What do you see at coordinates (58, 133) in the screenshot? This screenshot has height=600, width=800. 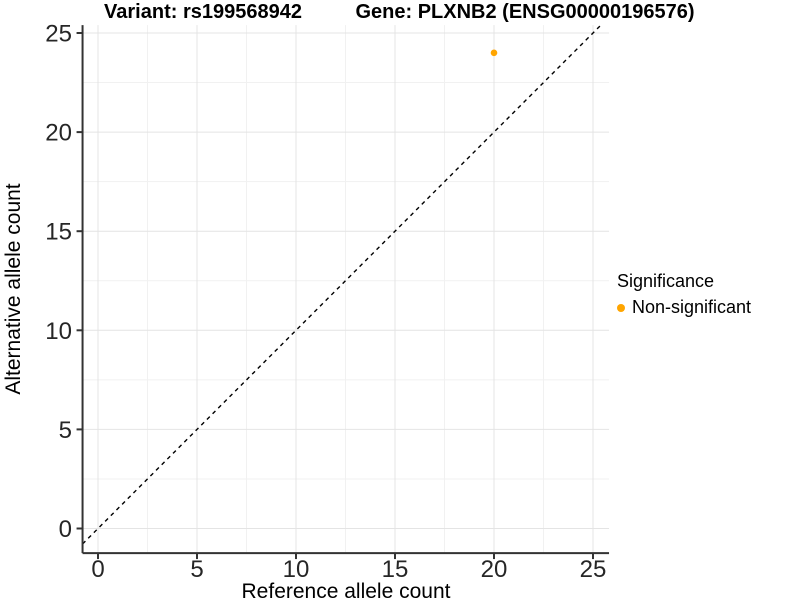 I see `y-tick-label: 20` at bounding box center [58, 133].